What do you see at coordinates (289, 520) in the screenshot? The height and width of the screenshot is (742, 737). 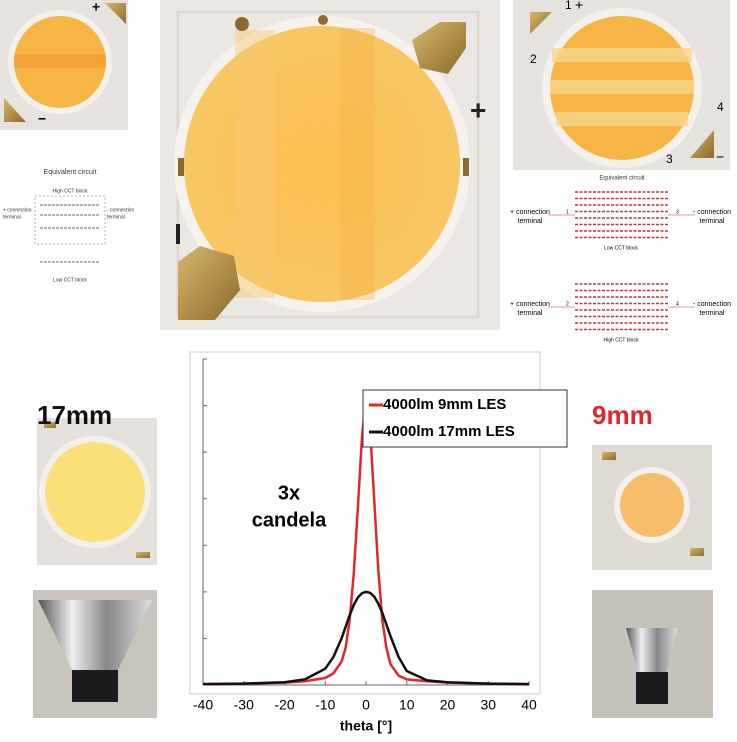 I see `annotation: candela` at bounding box center [289, 520].